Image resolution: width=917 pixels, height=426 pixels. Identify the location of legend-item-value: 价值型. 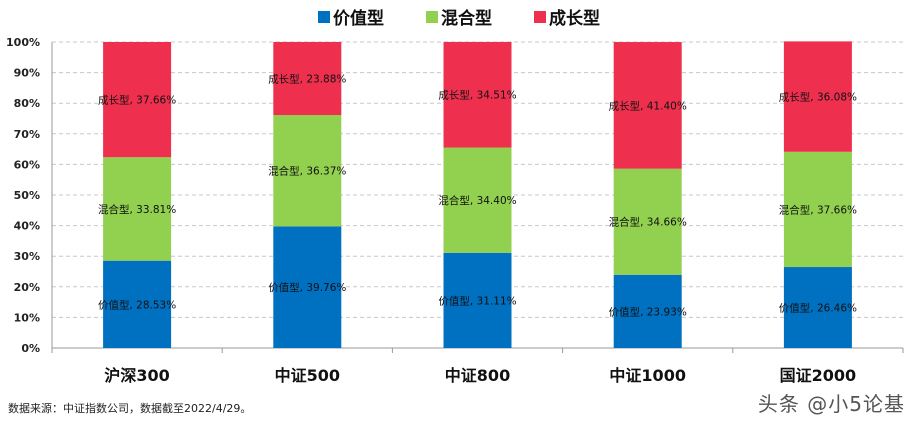
(351, 16).